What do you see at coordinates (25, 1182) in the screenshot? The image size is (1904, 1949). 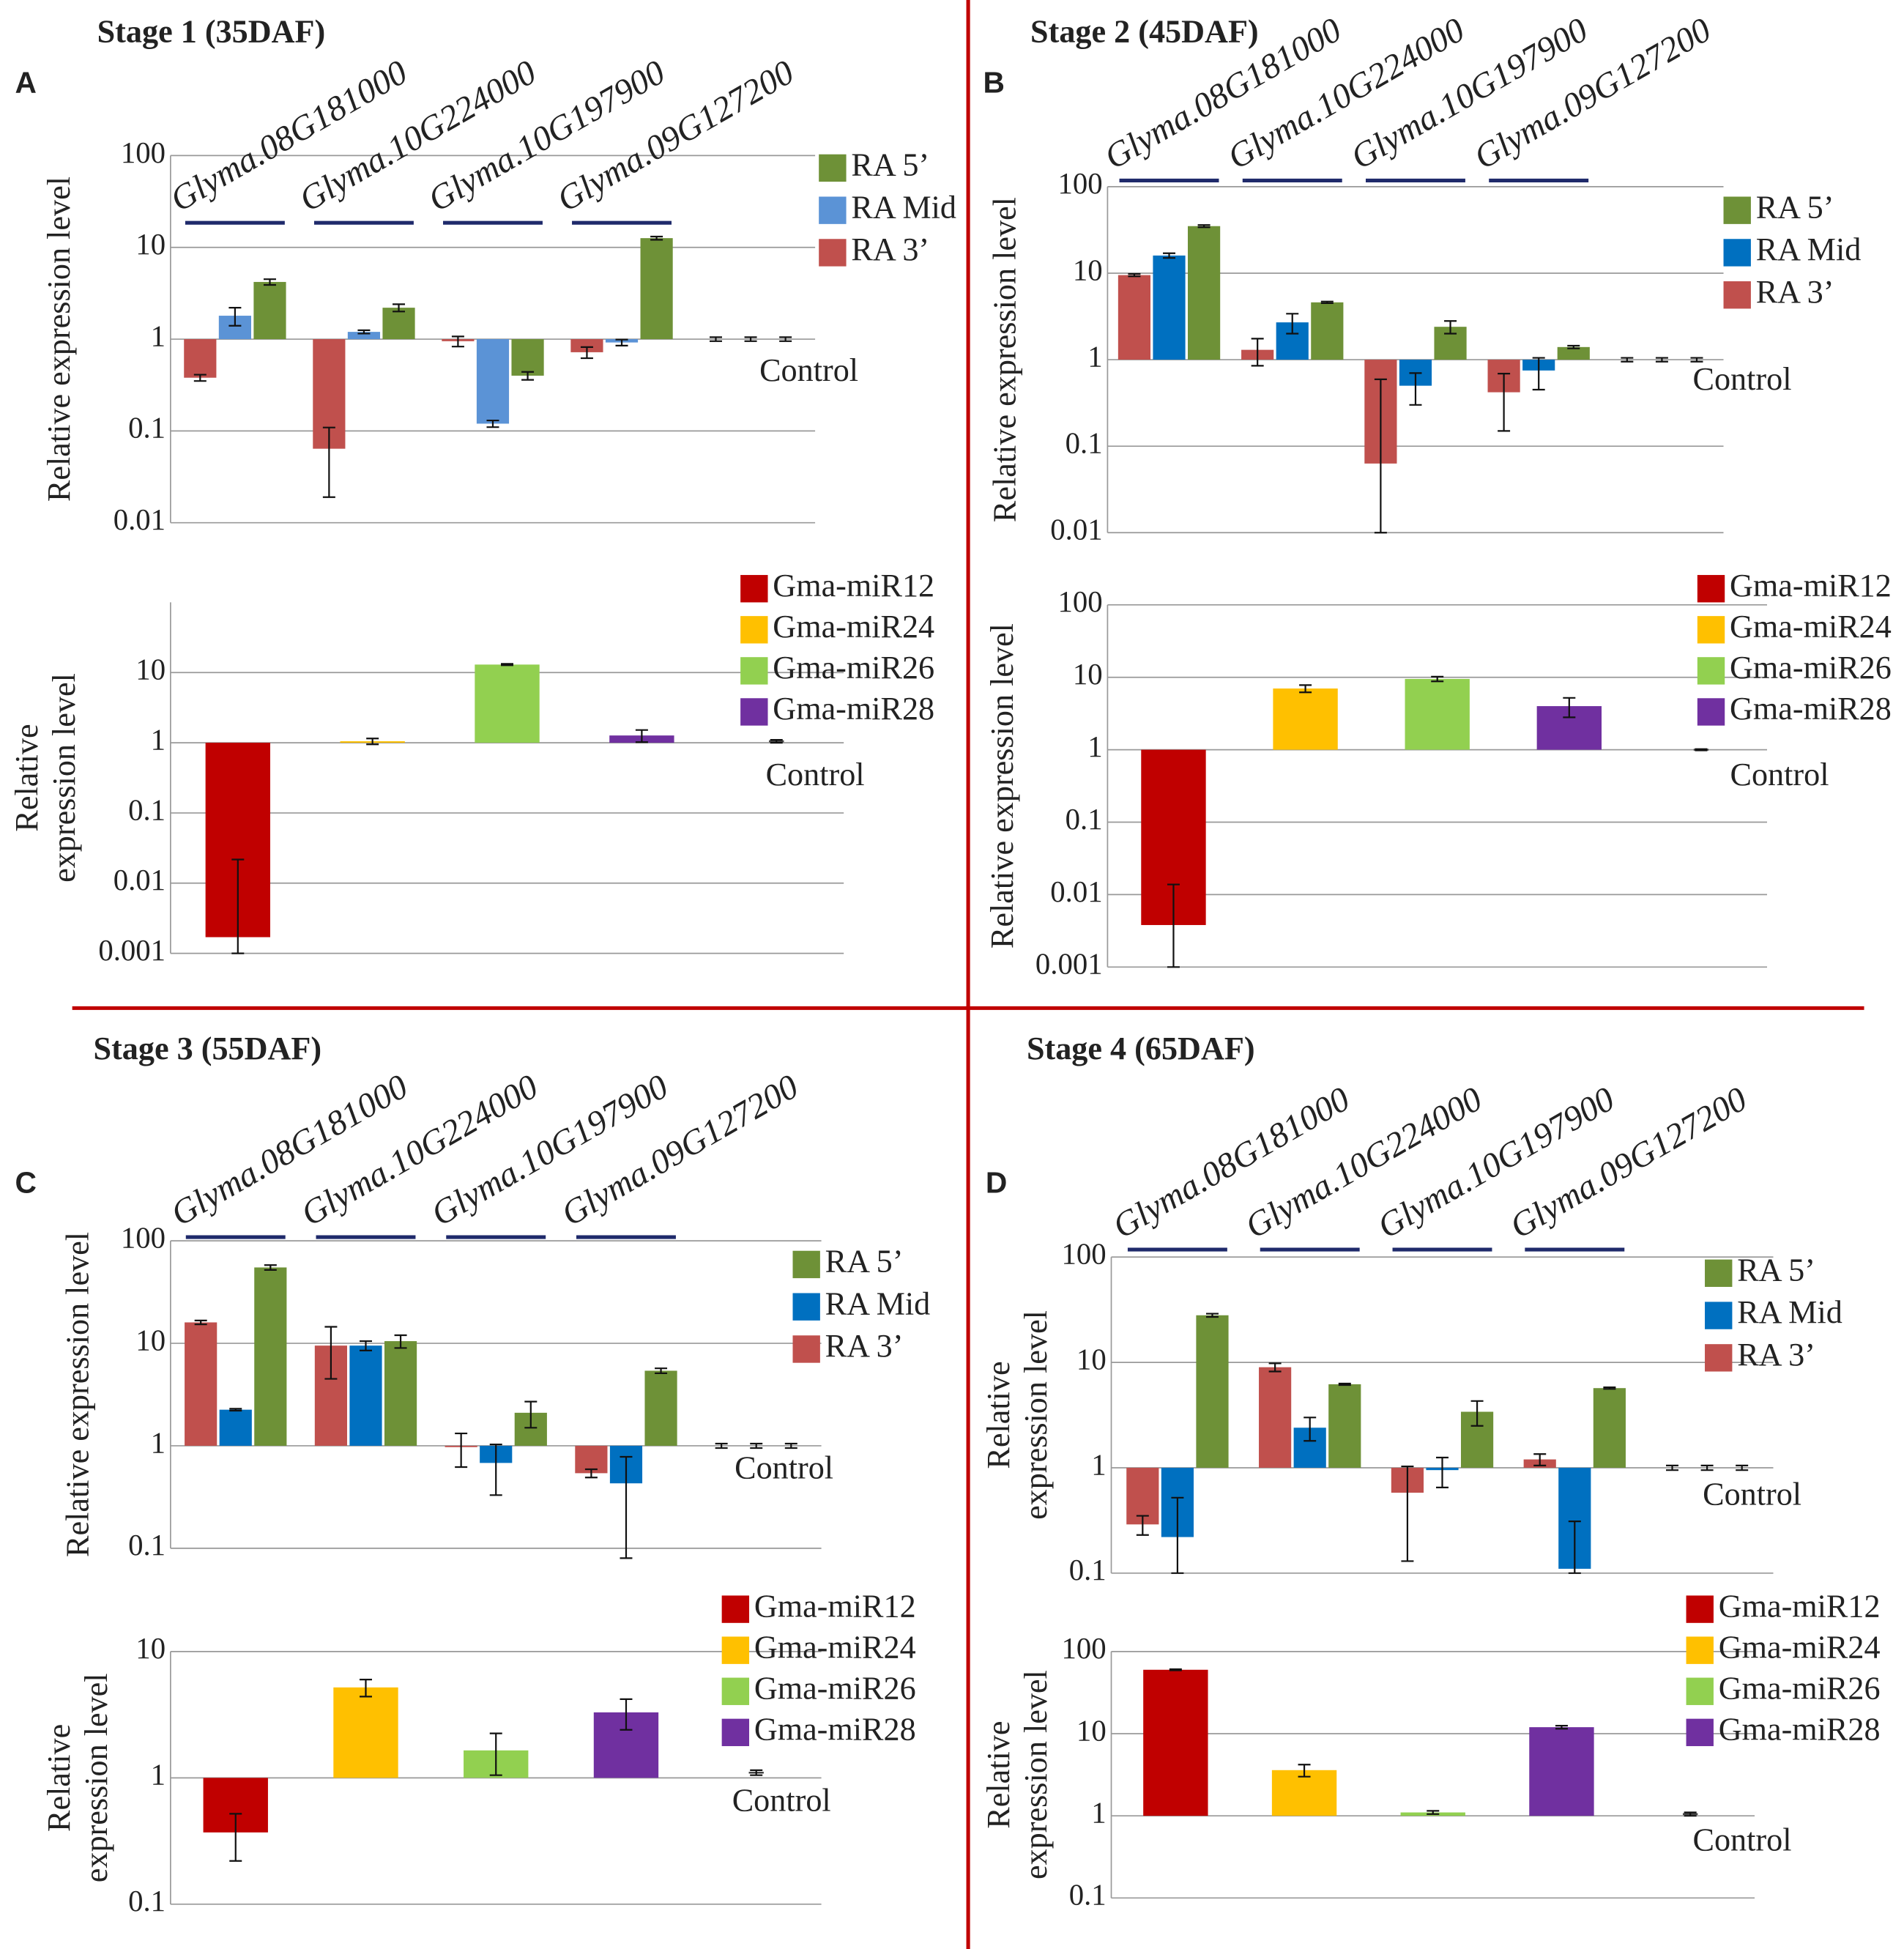 I see `panel-letter: C` at bounding box center [25, 1182].